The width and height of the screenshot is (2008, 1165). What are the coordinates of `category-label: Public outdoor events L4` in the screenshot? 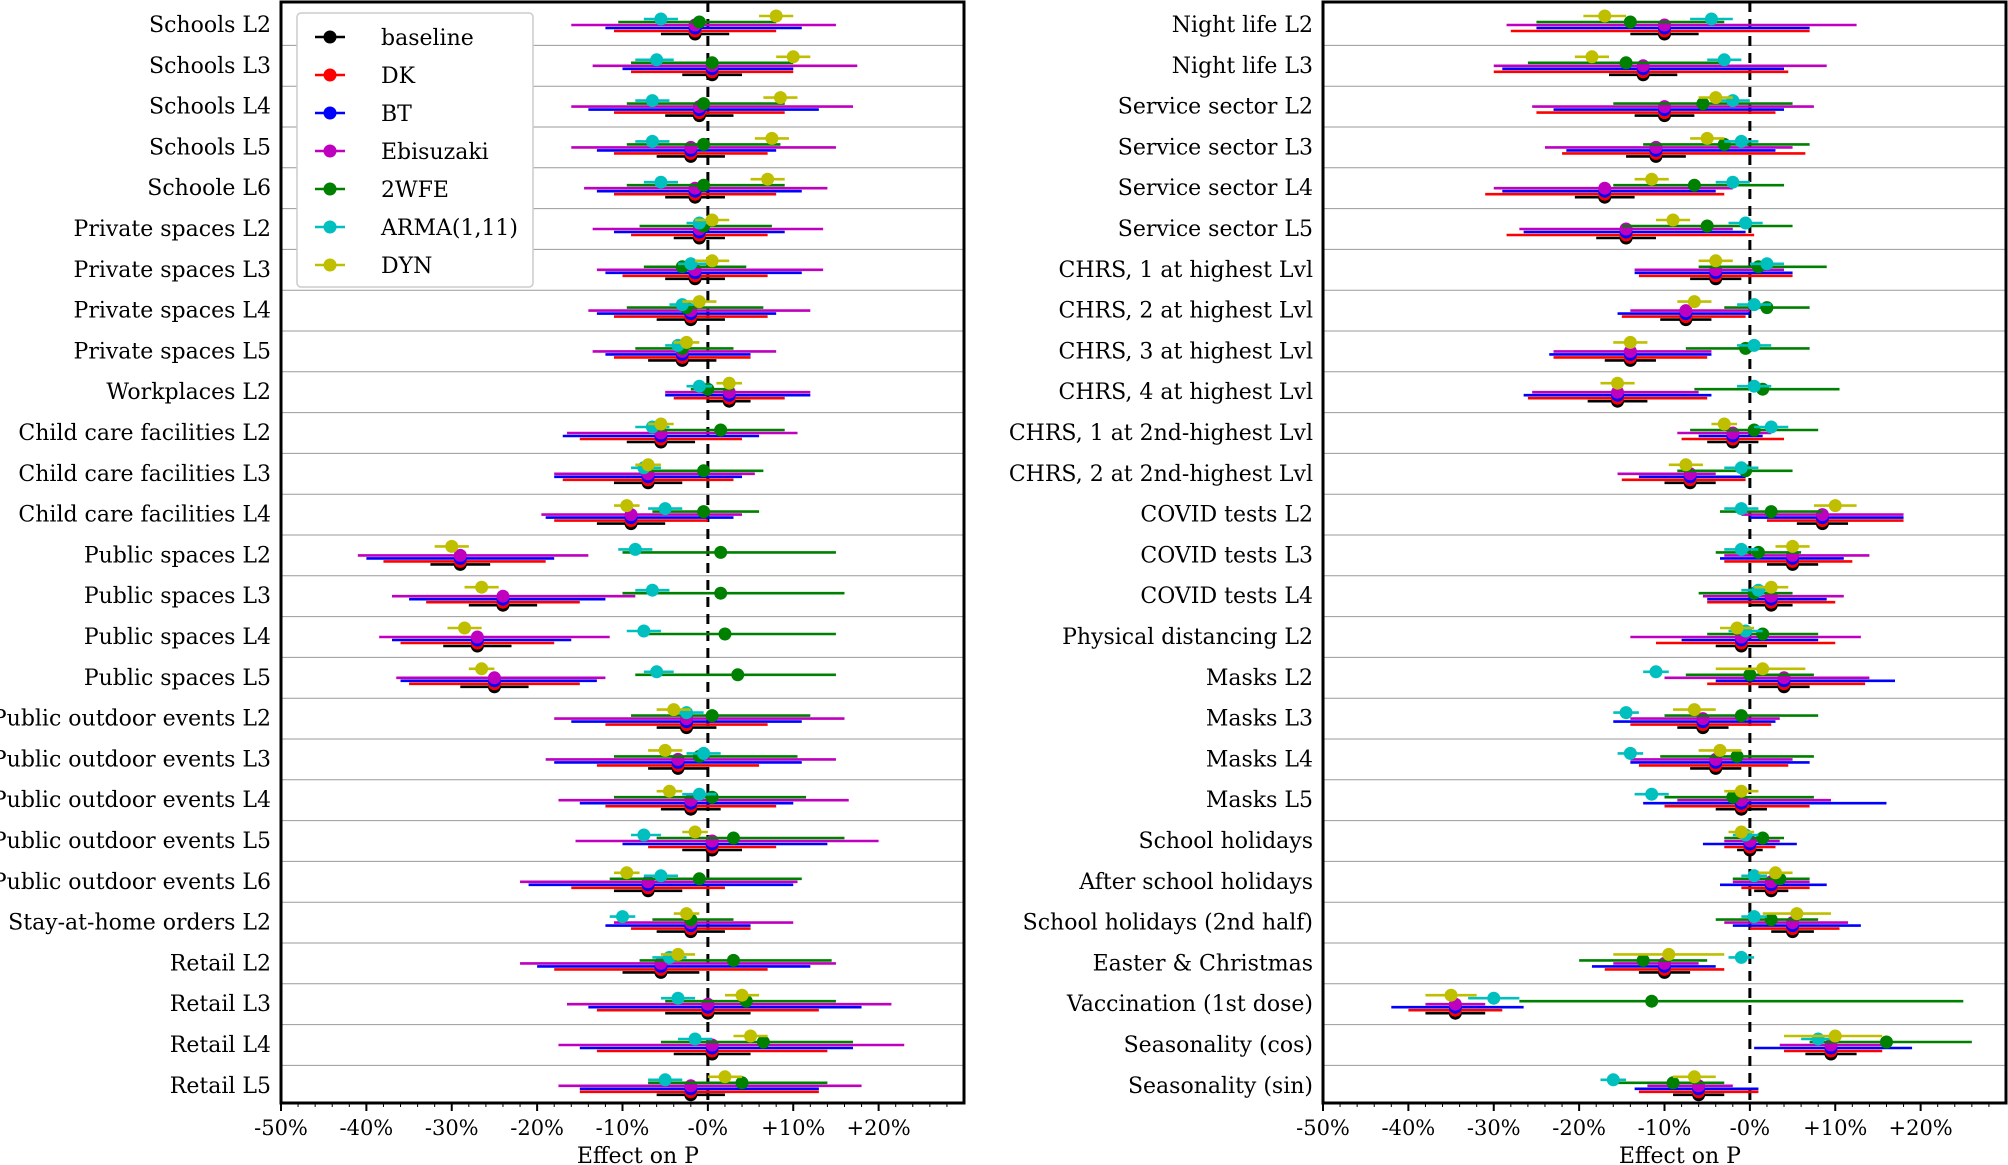 It's located at (135, 800).